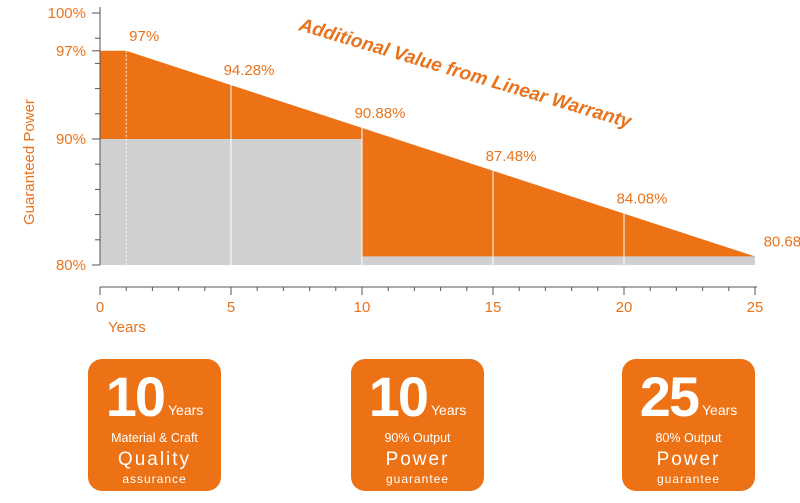 The image size is (800, 503). Describe the element at coordinates (380, 113) in the screenshot. I see `data-label: 90.88%` at that location.